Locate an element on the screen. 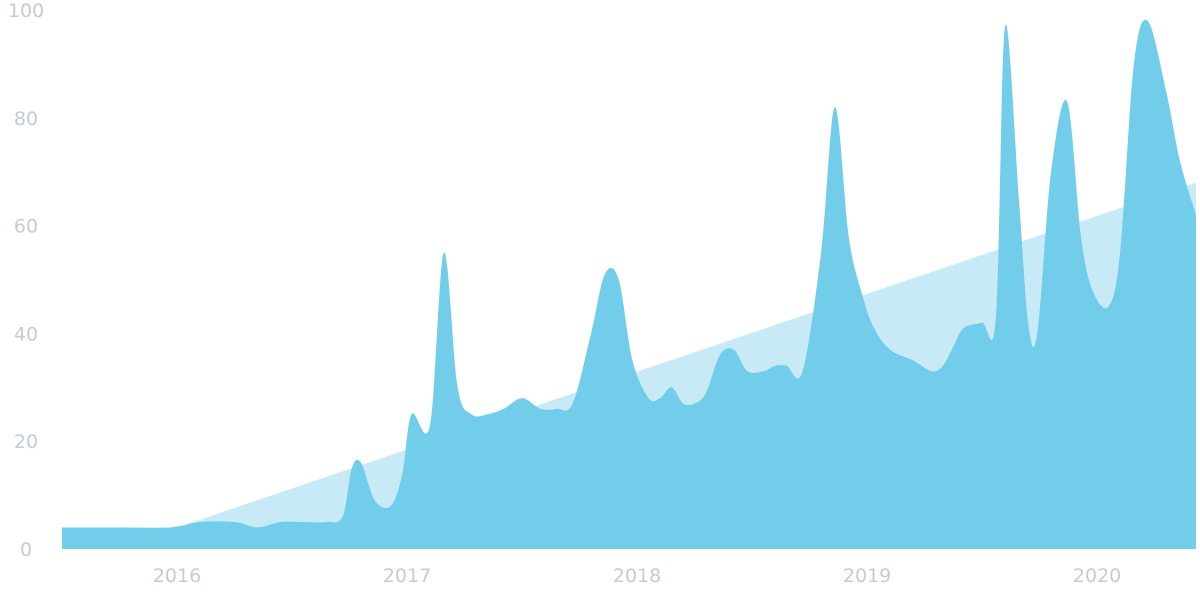 The image size is (1200, 600). x-tick-label: 2020 is located at coordinates (1097, 576).